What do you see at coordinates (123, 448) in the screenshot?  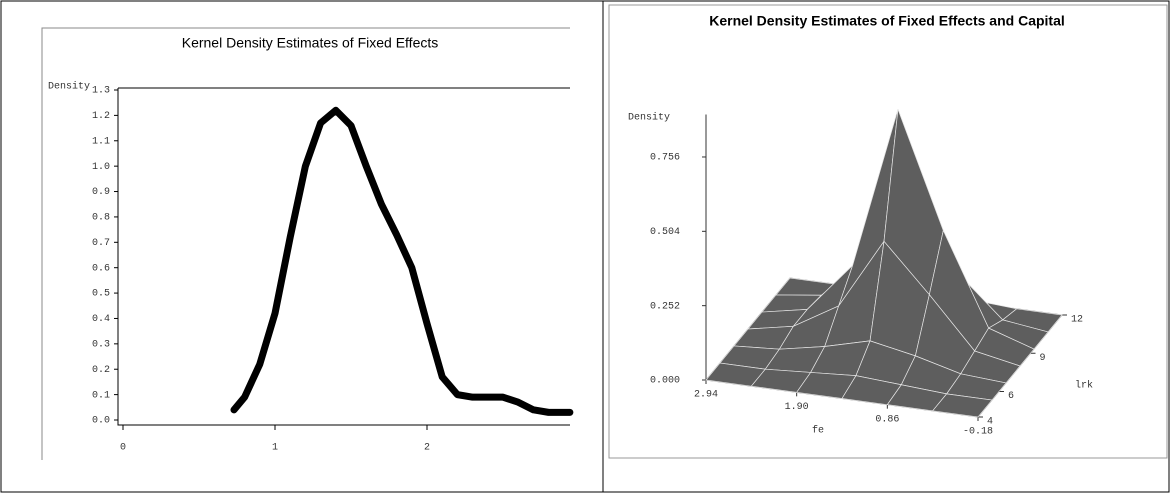 I see `x-tick-label: 0` at bounding box center [123, 448].